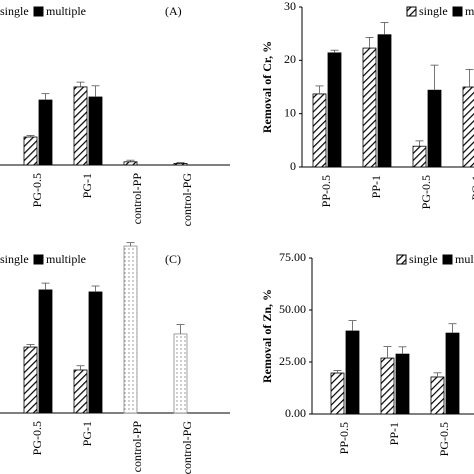 The height and width of the screenshot is (474, 474). I want to click on y-tick-label: 30, so click(290, 6).